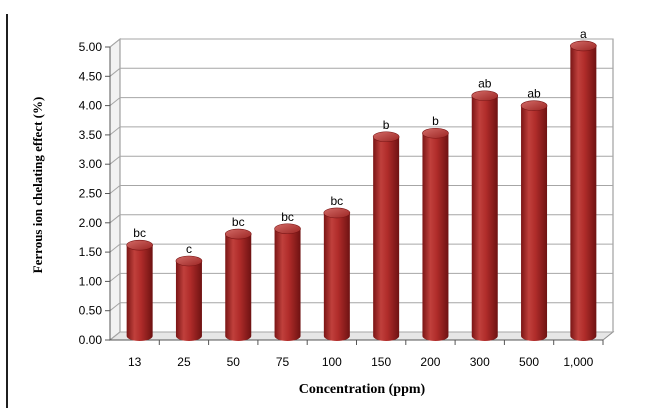 This screenshot has height=408, width=657. What do you see at coordinates (283, 362) in the screenshot?
I see `x-tick-label: 75` at bounding box center [283, 362].